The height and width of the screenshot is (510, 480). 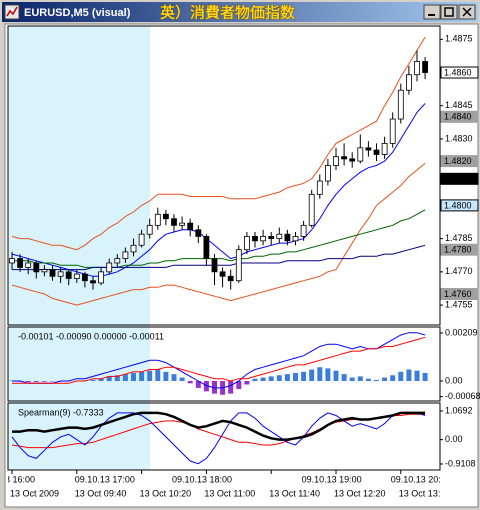 I want to click on price-level-label: 1.4760, so click(x=458, y=294).